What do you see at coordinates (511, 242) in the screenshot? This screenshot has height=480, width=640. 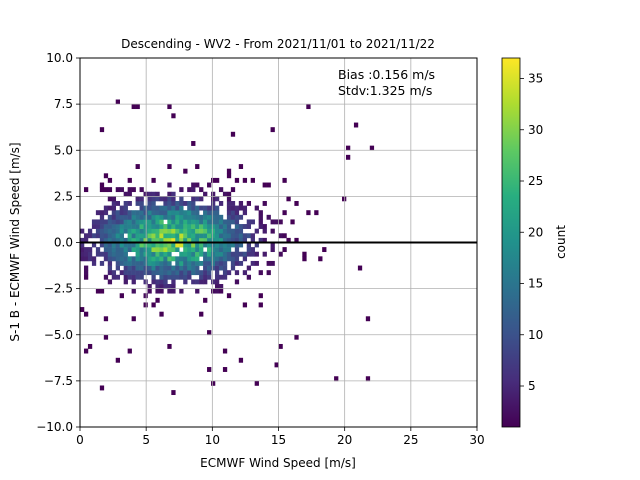 I see `colorbar-gradient` at bounding box center [511, 242].